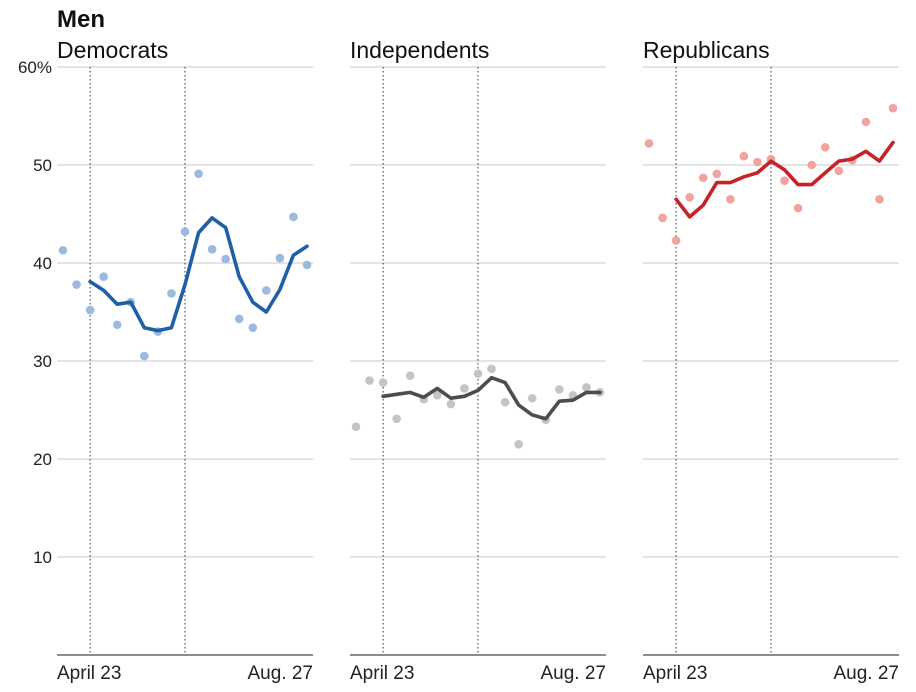  I want to click on chart-title: Men, so click(81, 19).